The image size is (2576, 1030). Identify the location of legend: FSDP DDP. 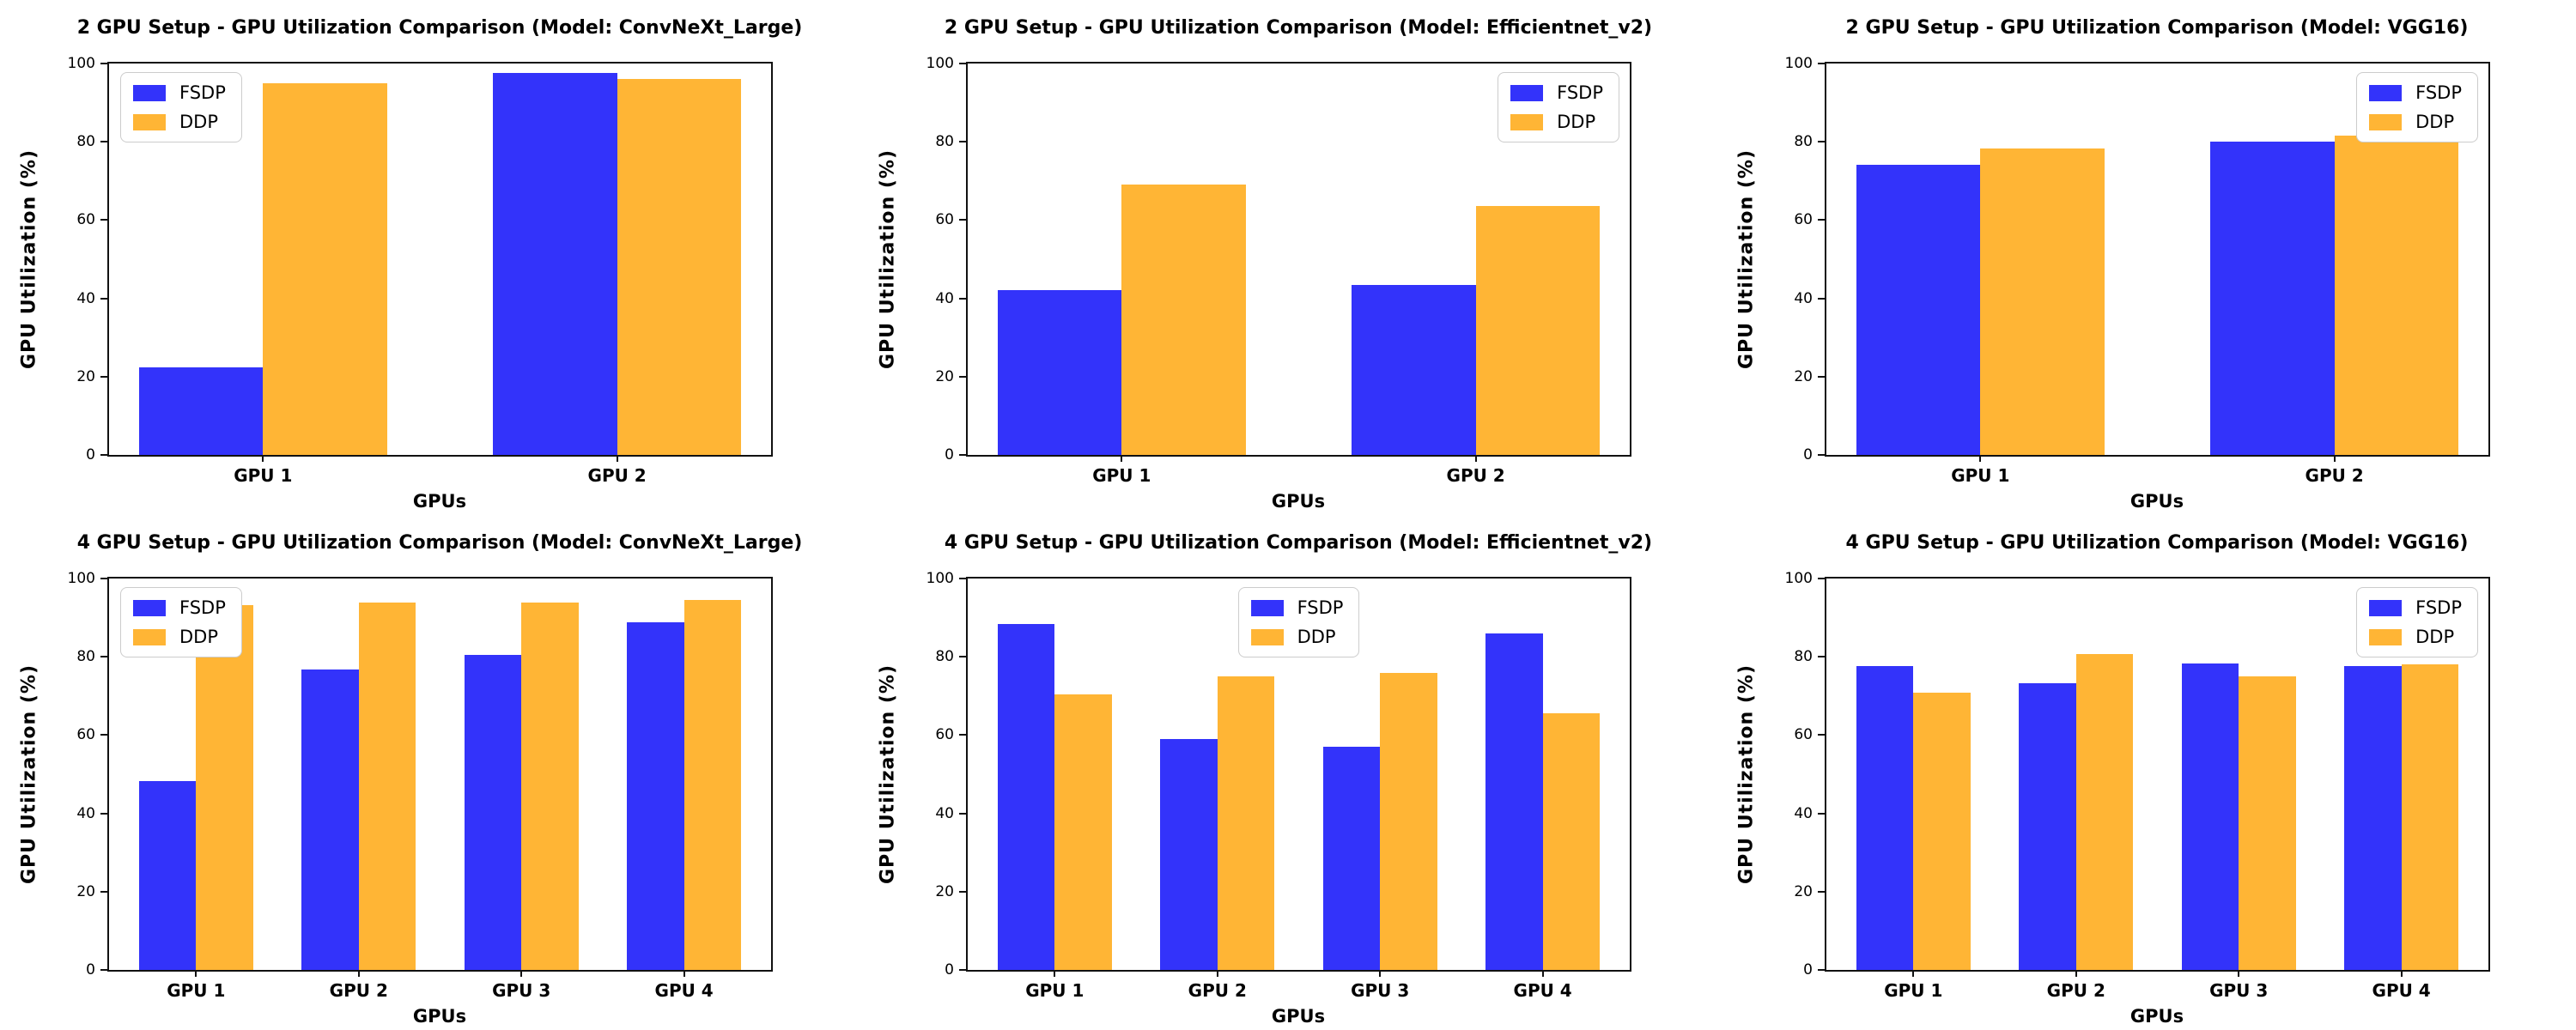
(2417, 107).